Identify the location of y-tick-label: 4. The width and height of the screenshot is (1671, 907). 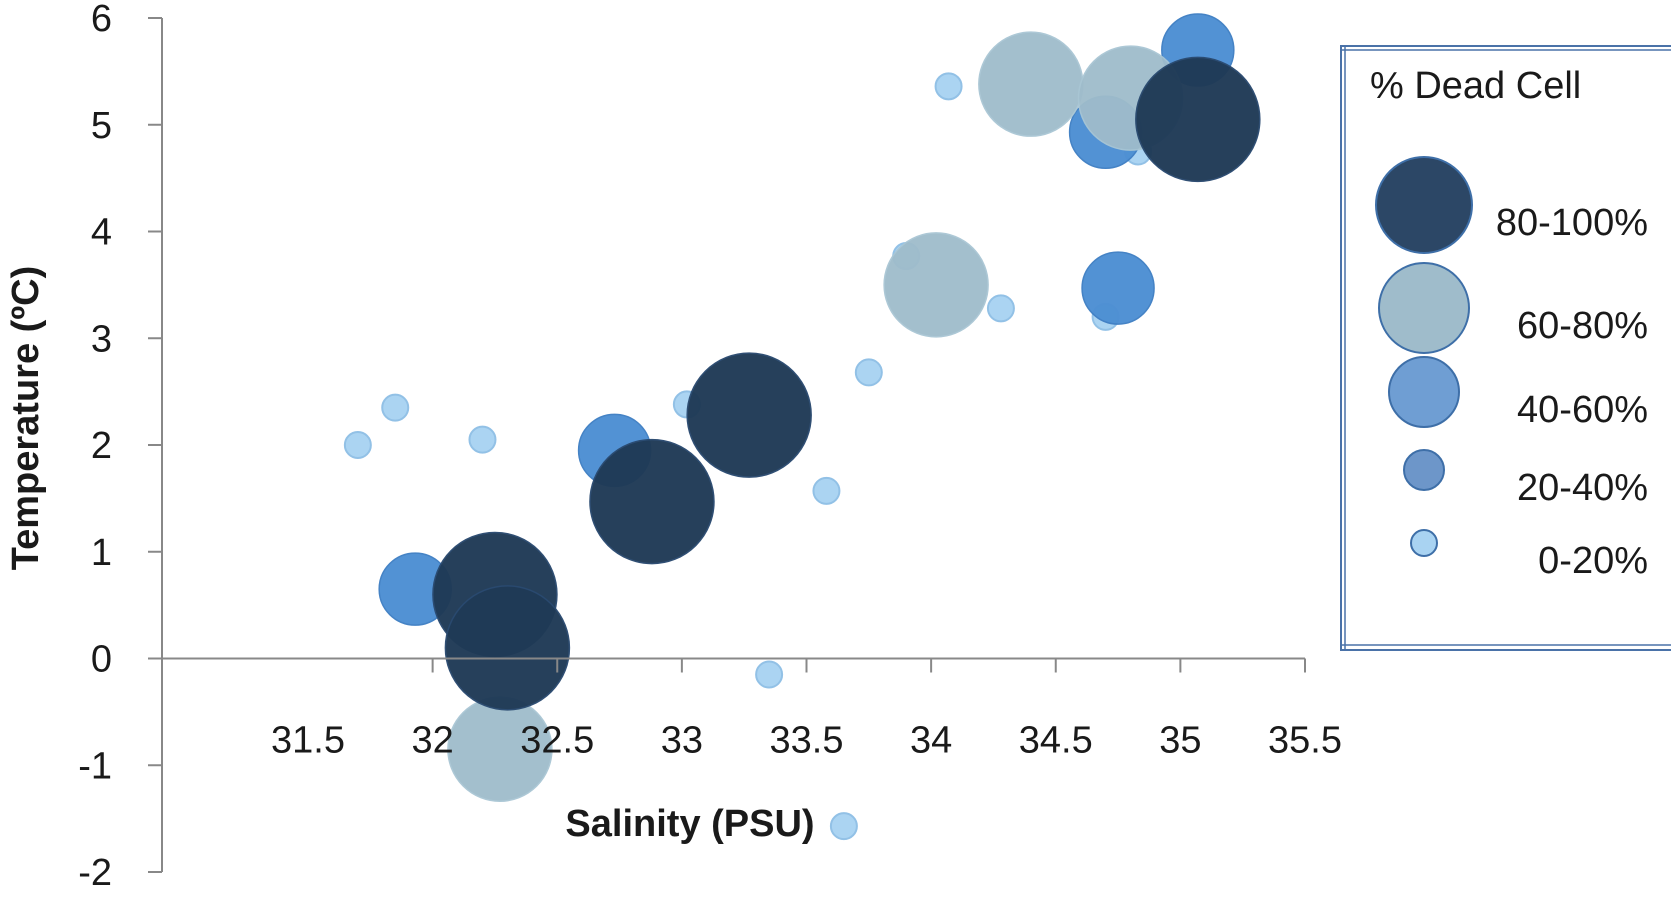
(101, 233).